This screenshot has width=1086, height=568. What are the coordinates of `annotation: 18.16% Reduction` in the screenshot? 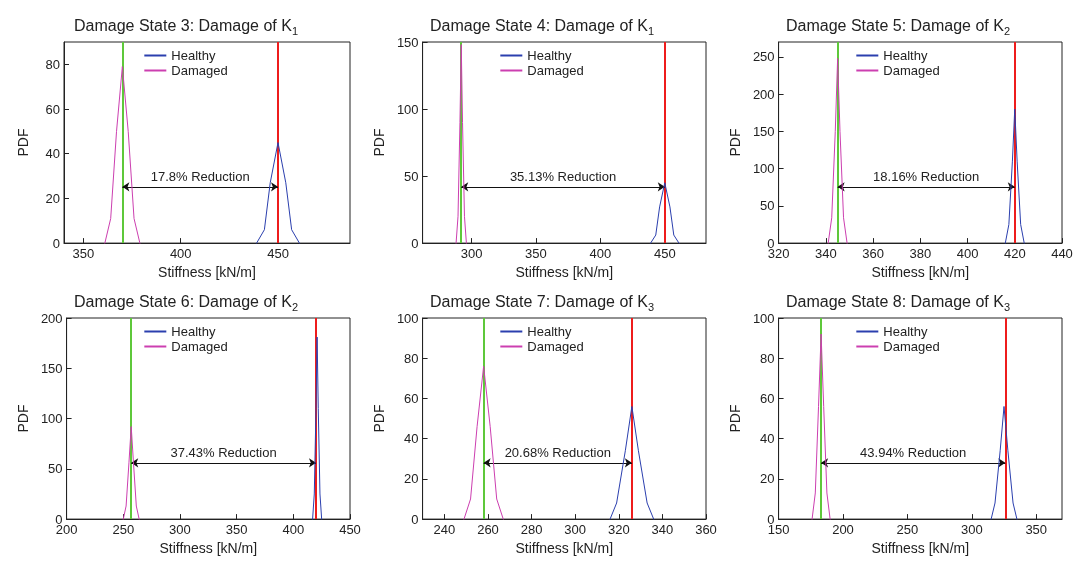 It's located at (926, 176).